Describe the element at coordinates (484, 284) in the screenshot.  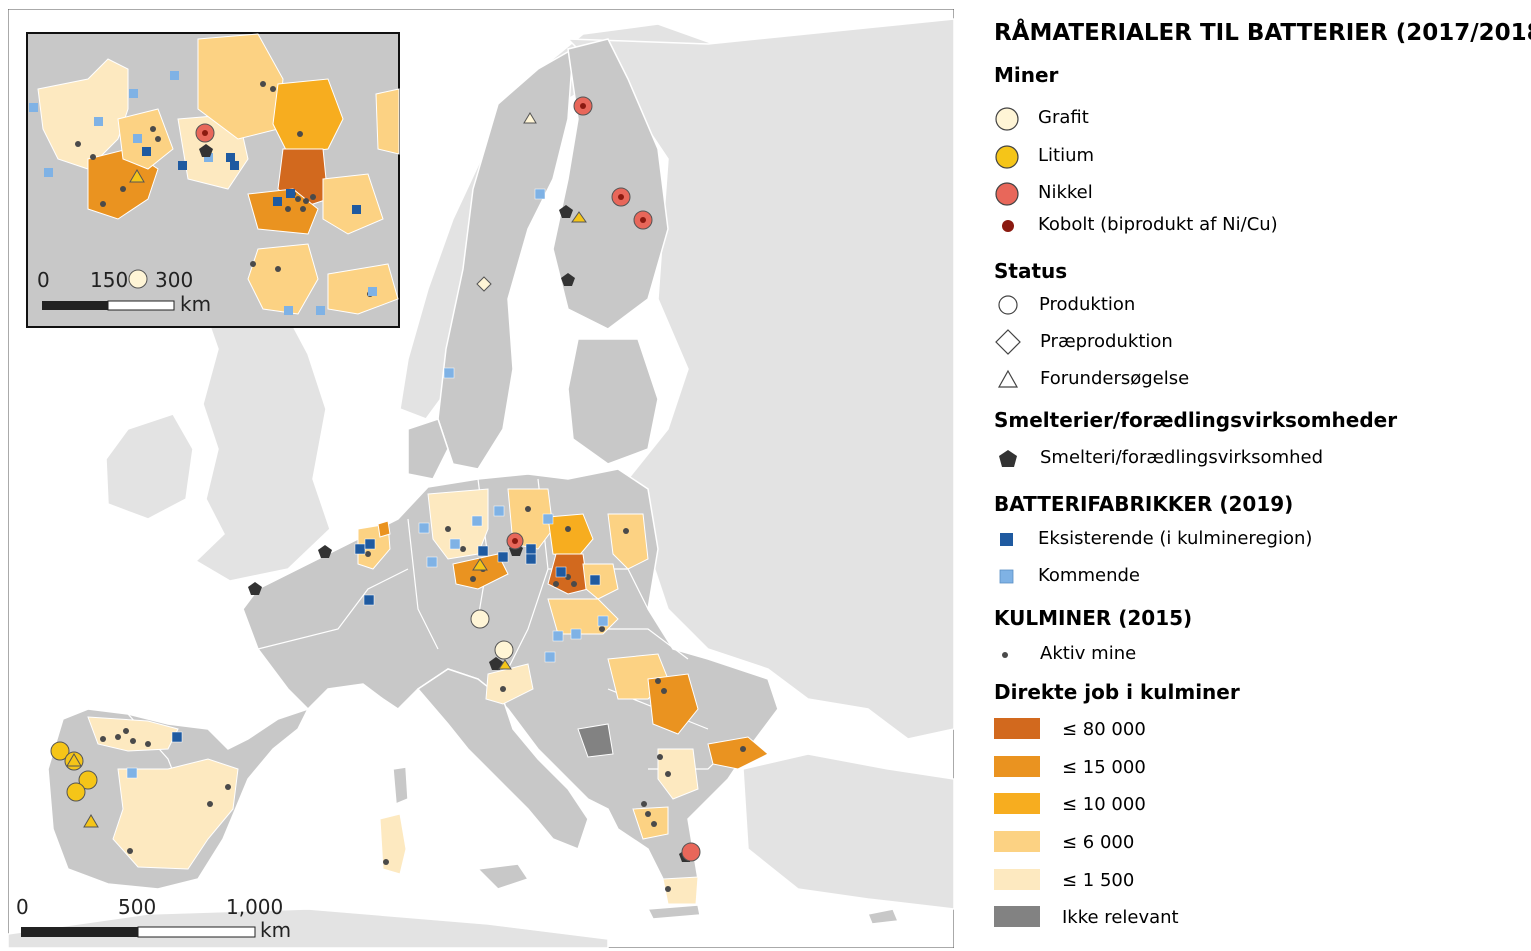
I see `graphite-preproduction` at that location.